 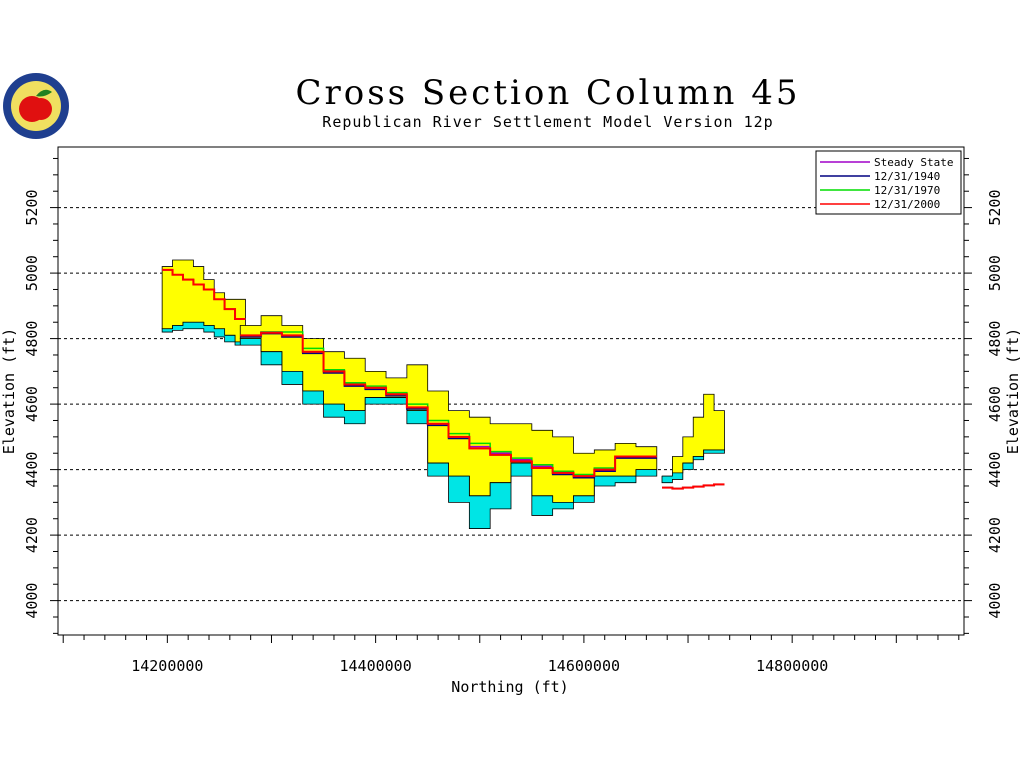 I want to click on x-tick-label-14600000: 14600000, so click(x=584, y=666).